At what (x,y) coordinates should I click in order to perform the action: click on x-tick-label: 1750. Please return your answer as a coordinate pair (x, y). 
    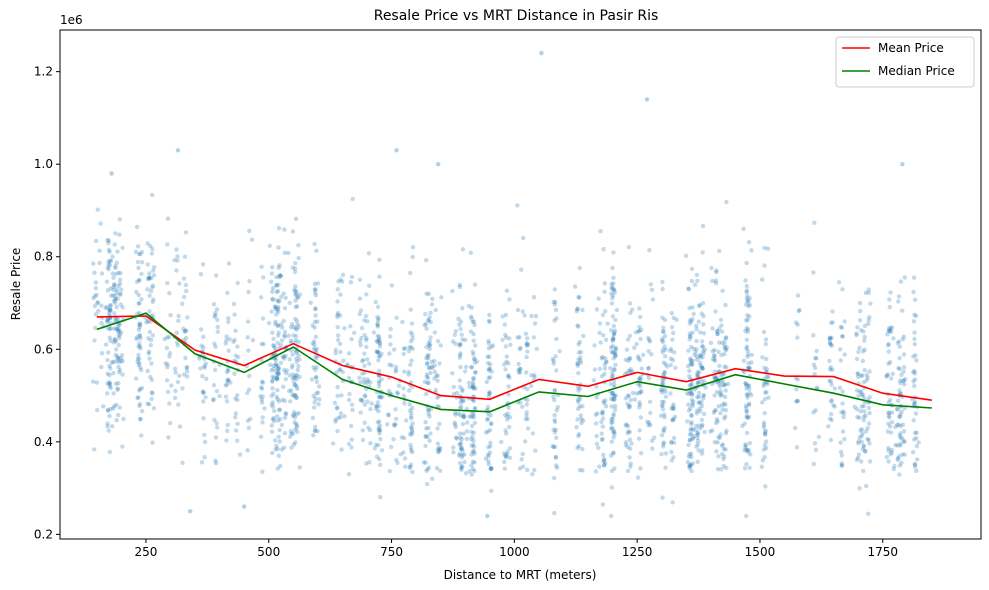
    Looking at the image, I should click on (882, 552).